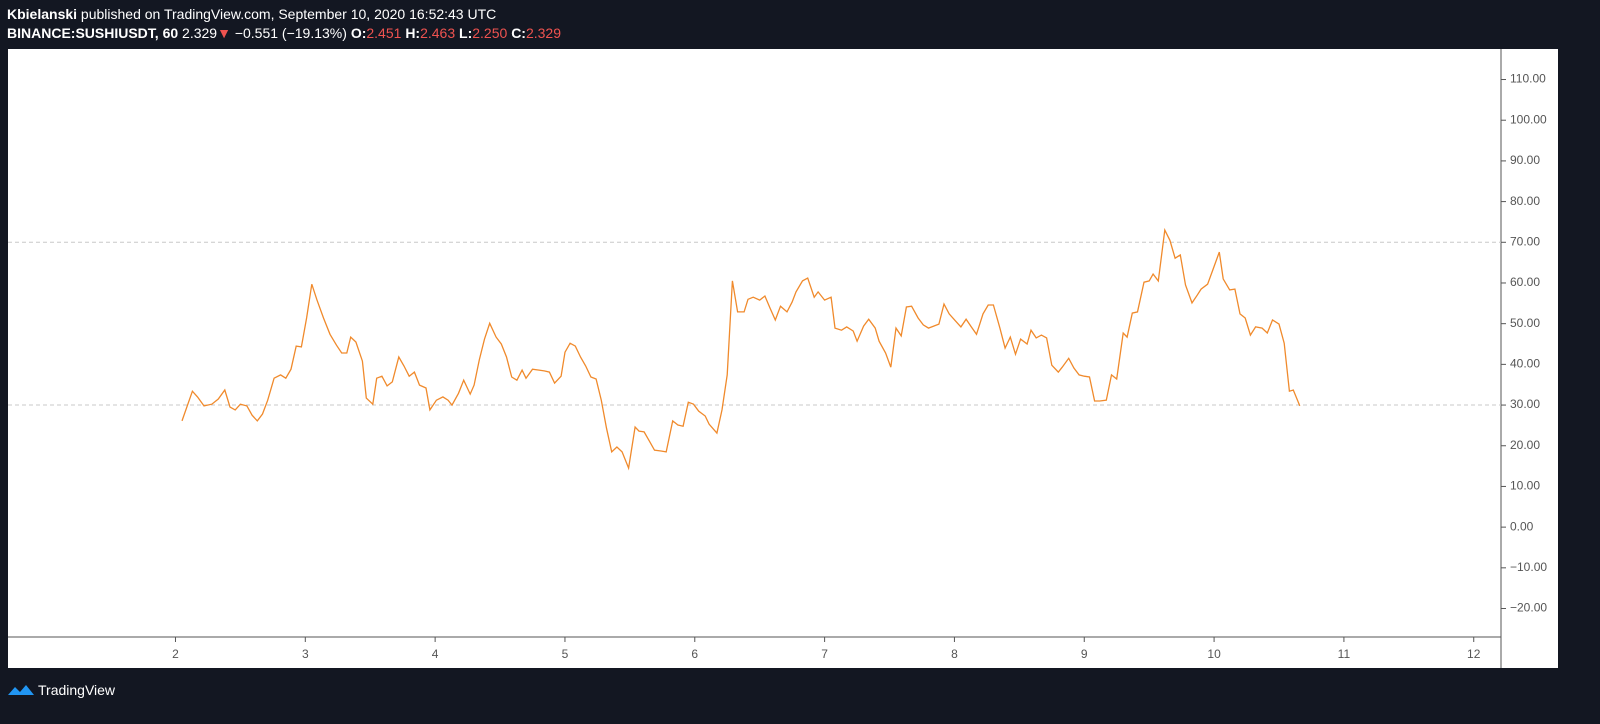 Image resolution: width=1600 pixels, height=724 pixels. What do you see at coordinates (1525, 282) in the screenshot?
I see `y-tick-label: 60.00` at bounding box center [1525, 282].